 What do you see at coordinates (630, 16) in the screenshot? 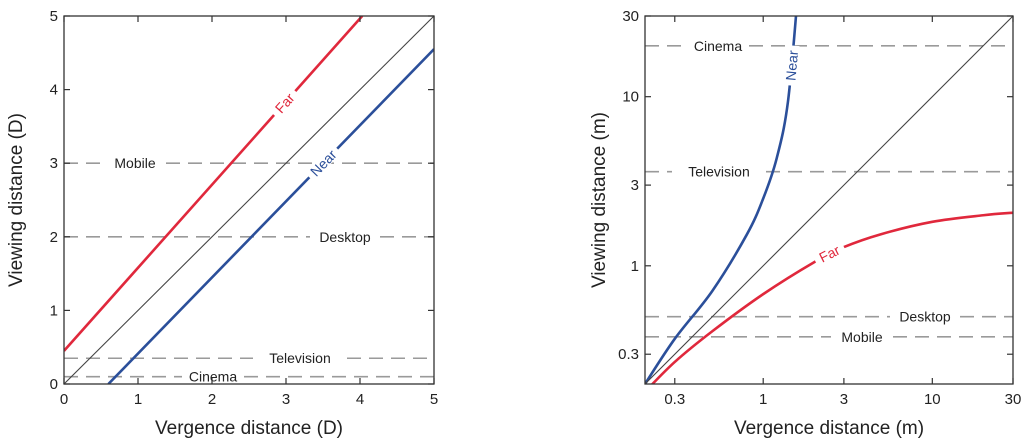
I see `right-y-tick-label: 30` at bounding box center [630, 16].